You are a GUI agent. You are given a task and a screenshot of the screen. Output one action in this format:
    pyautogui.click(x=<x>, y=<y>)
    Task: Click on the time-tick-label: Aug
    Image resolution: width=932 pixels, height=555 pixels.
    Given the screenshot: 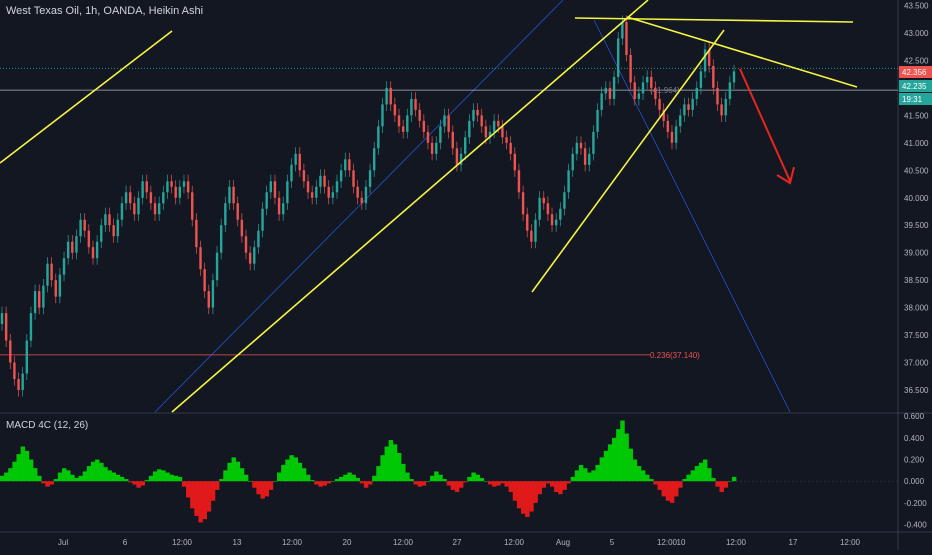 What is the action you would take?
    pyautogui.click(x=563, y=542)
    